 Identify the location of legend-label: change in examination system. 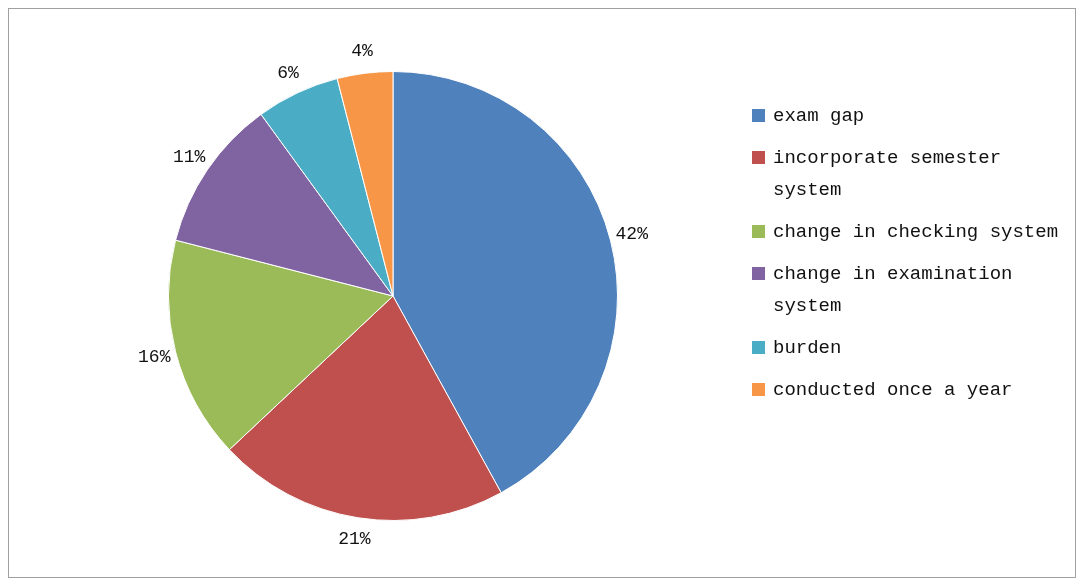
(893, 290).